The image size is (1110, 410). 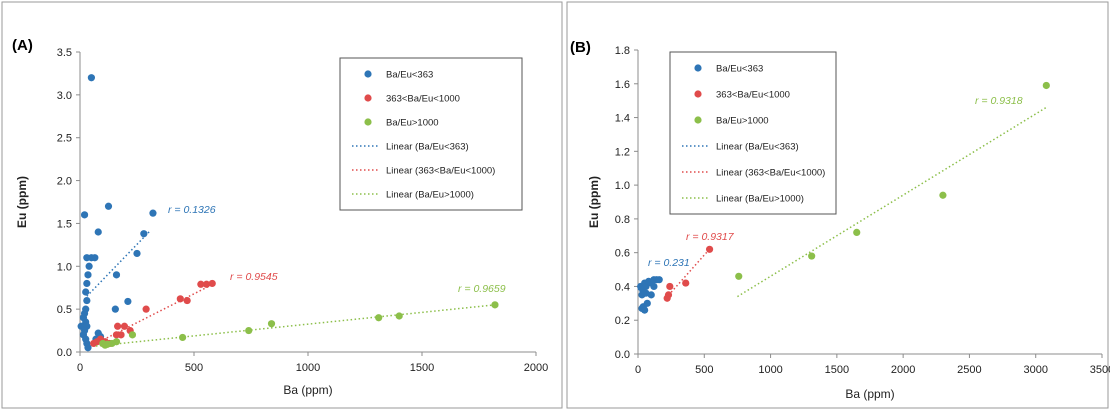 What do you see at coordinates (622, 355) in the screenshot?
I see `y-tick-label: 0.0` at bounding box center [622, 355].